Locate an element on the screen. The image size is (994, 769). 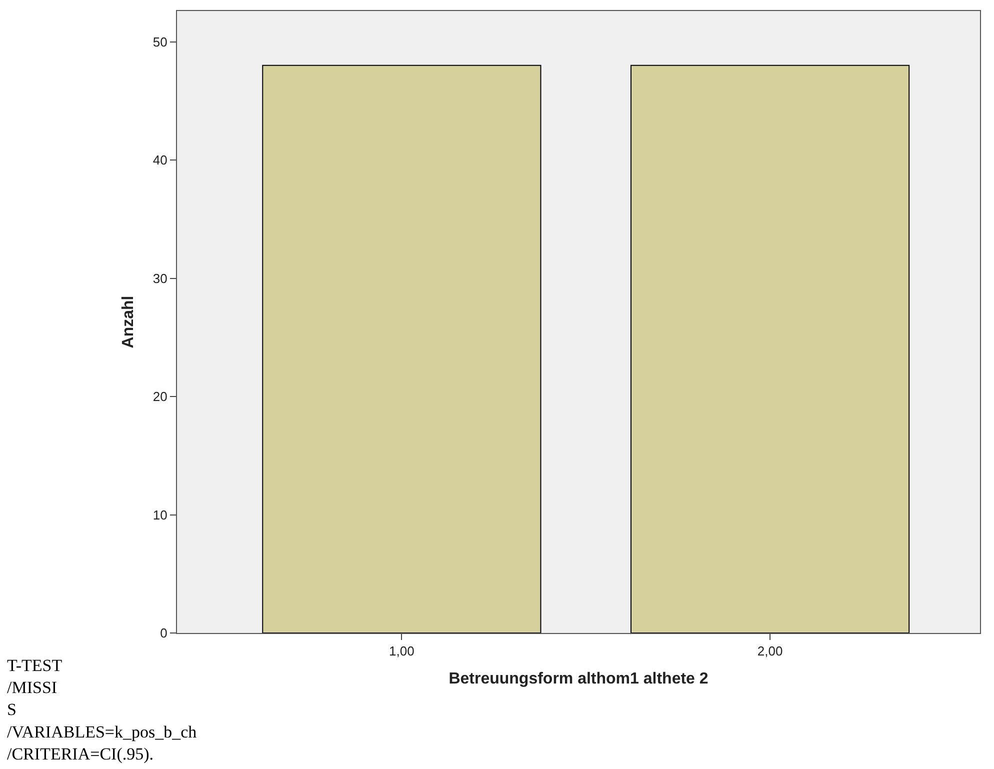
text: T-TEST is located at coordinates (35, 665).